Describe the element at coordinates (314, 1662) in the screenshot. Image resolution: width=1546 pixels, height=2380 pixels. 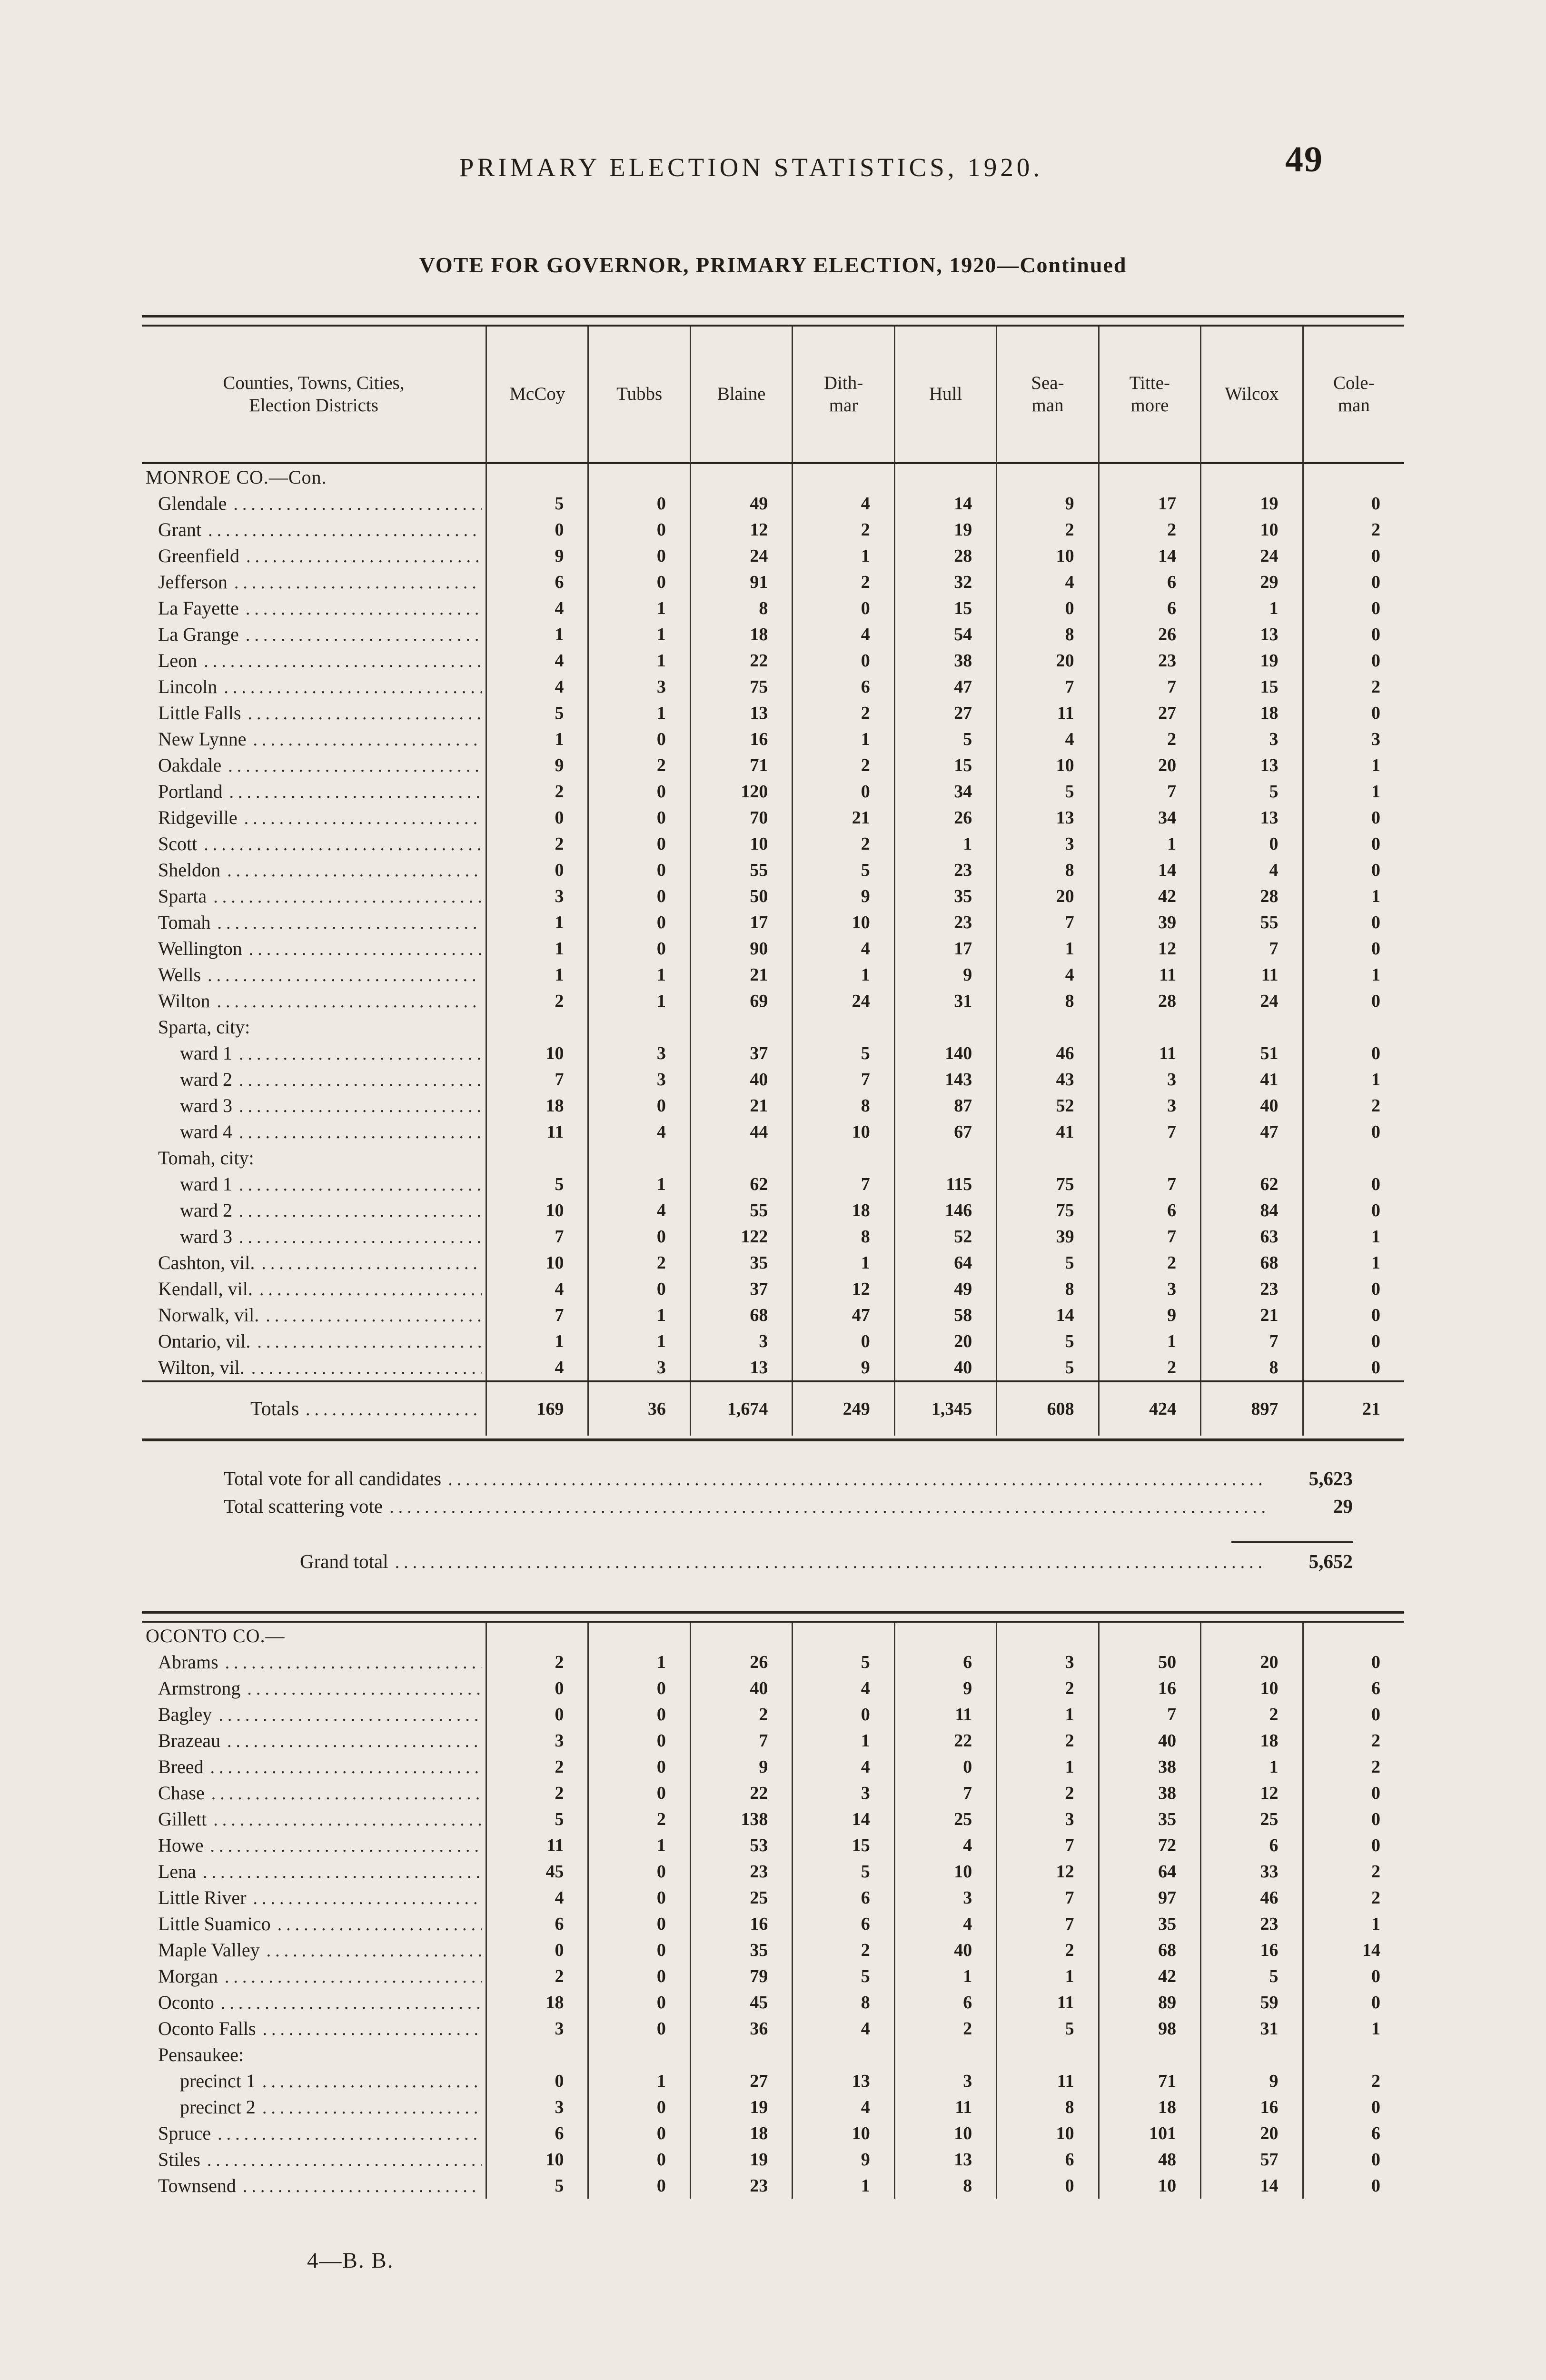
I see `row-label: Abrams` at that location.